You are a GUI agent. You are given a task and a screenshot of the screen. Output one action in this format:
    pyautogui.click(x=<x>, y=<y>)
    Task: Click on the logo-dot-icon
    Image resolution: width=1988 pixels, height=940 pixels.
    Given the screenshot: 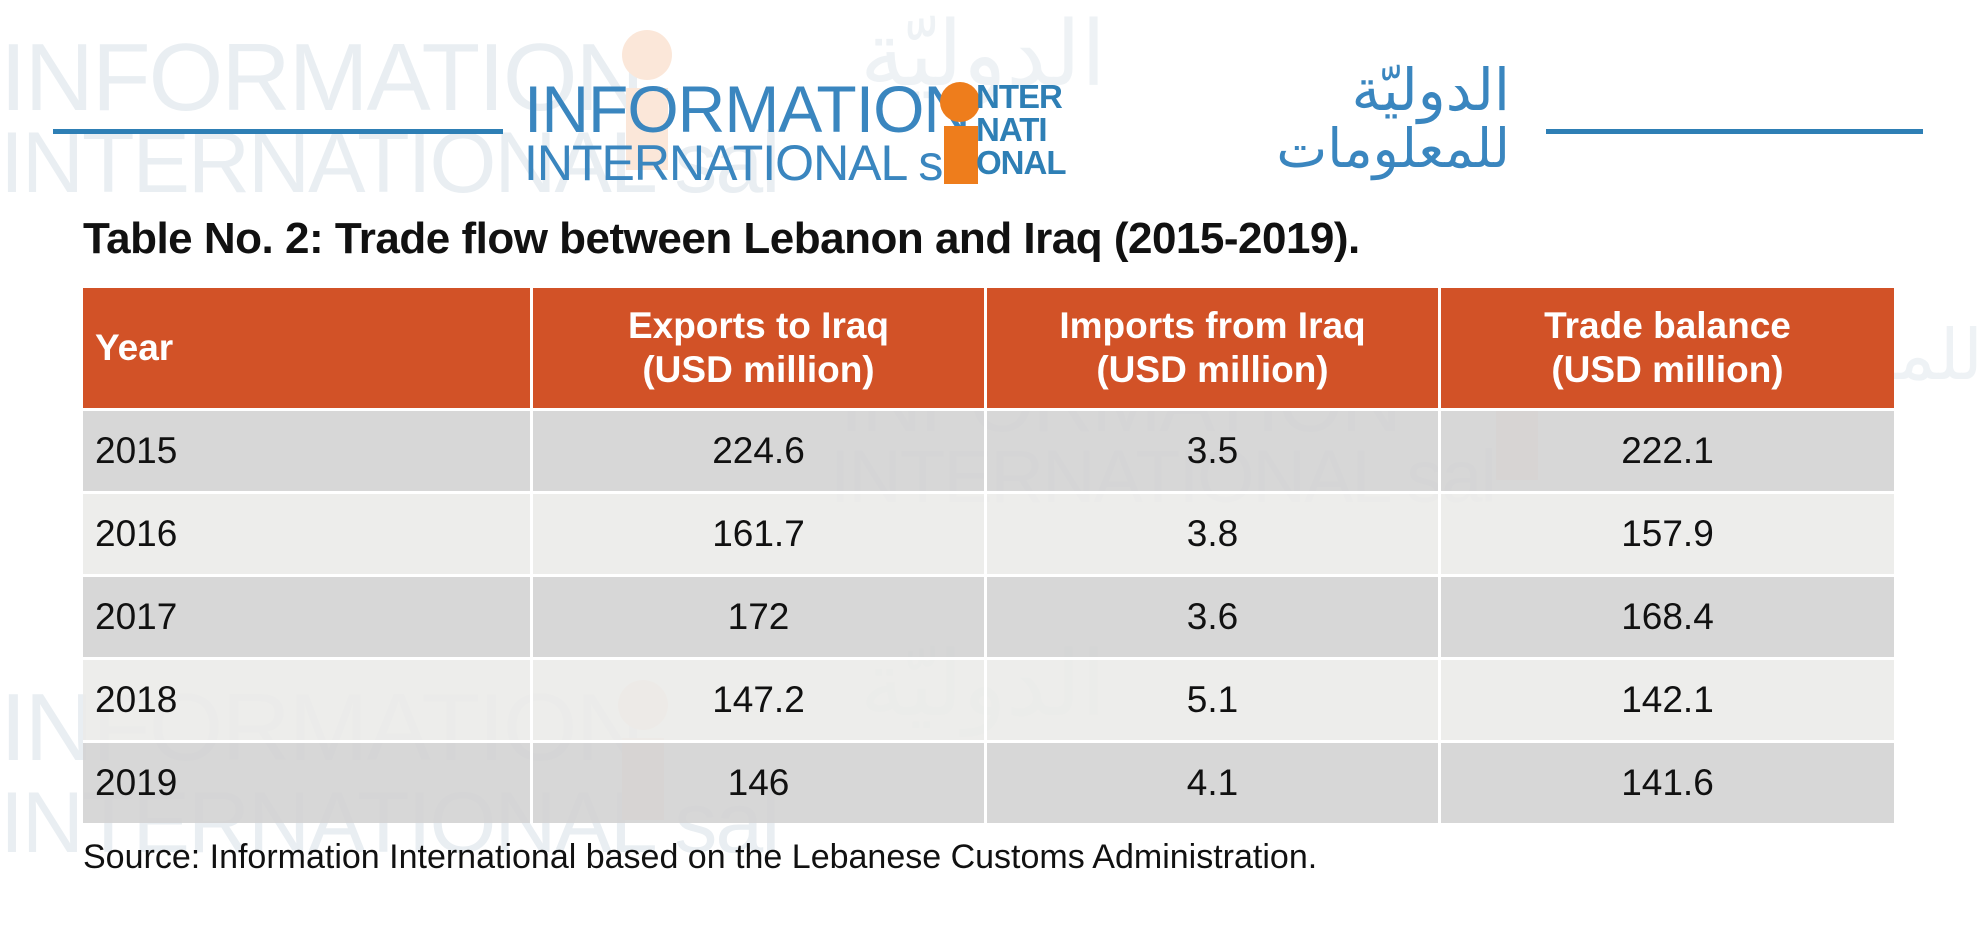 What is the action you would take?
    pyautogui.click(x=960, y=102)
    